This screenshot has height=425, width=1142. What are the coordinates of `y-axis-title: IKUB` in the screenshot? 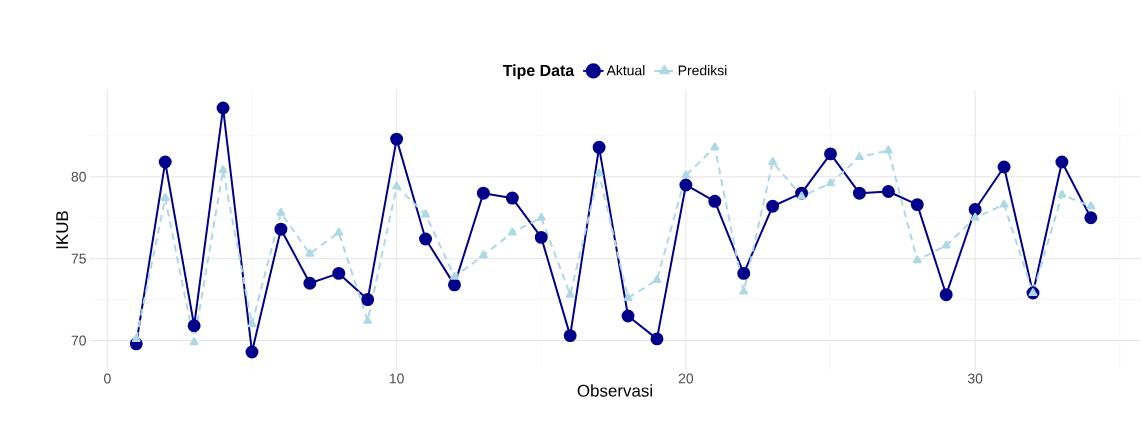 It's located at (62, 230).